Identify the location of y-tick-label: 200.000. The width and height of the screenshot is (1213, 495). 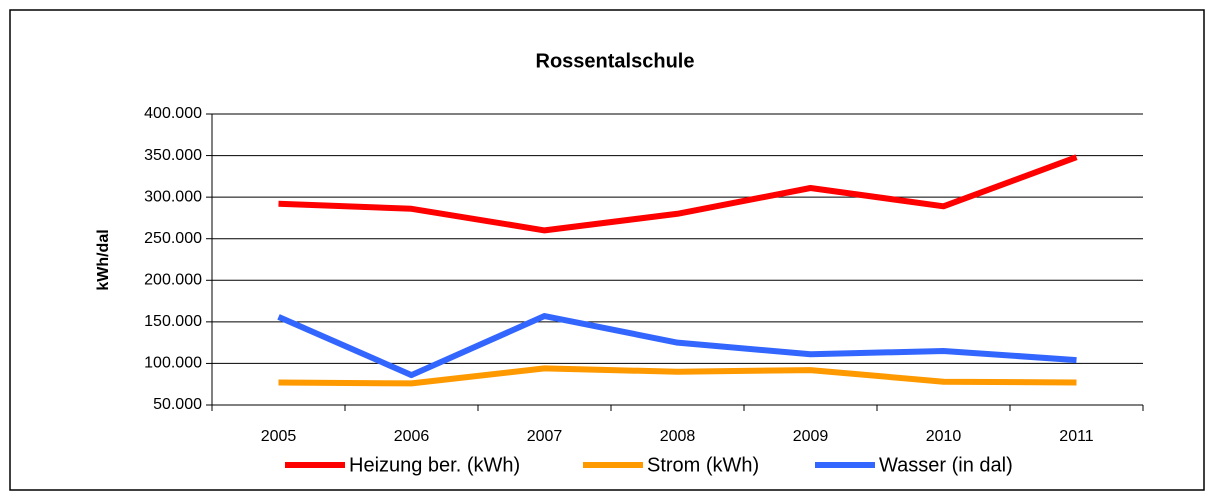
(173, 280).